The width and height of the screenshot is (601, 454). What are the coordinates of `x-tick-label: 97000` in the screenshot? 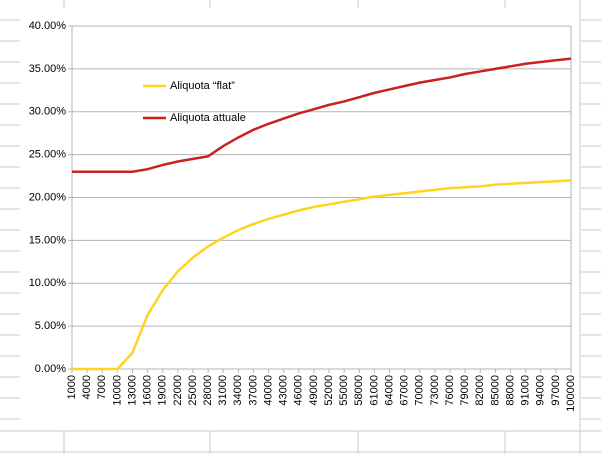 It's located at (556, 390).